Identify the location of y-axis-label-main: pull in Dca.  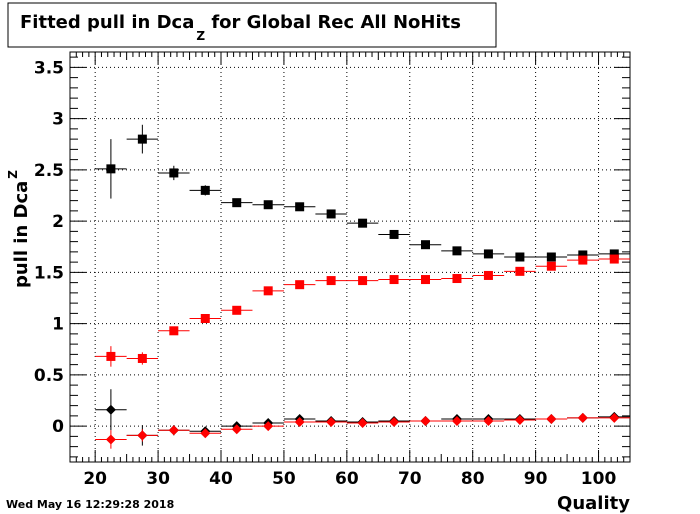
(21, 234).